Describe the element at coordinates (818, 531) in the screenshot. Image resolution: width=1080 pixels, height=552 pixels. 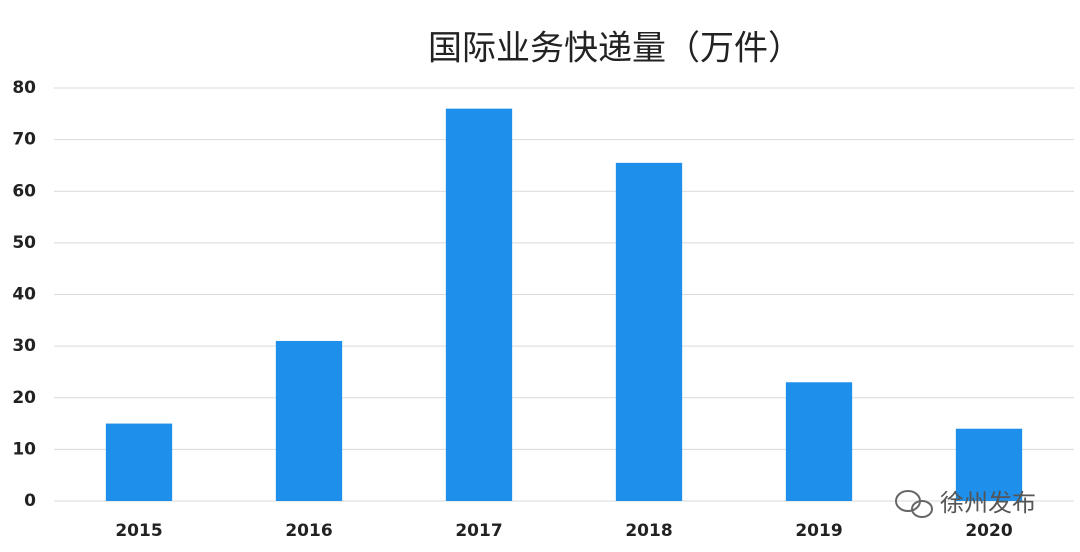
I see `x-tick-label: 2019` at that location.